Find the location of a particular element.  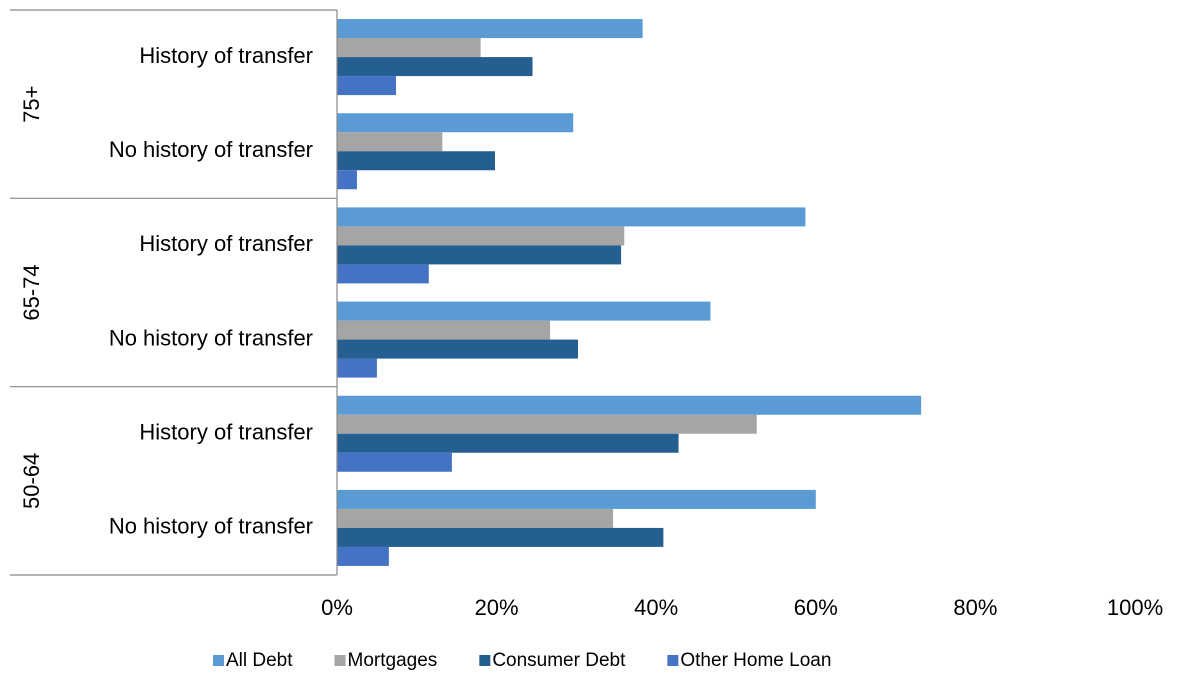

group-label: 75+ is located at coordinates (31, 104).